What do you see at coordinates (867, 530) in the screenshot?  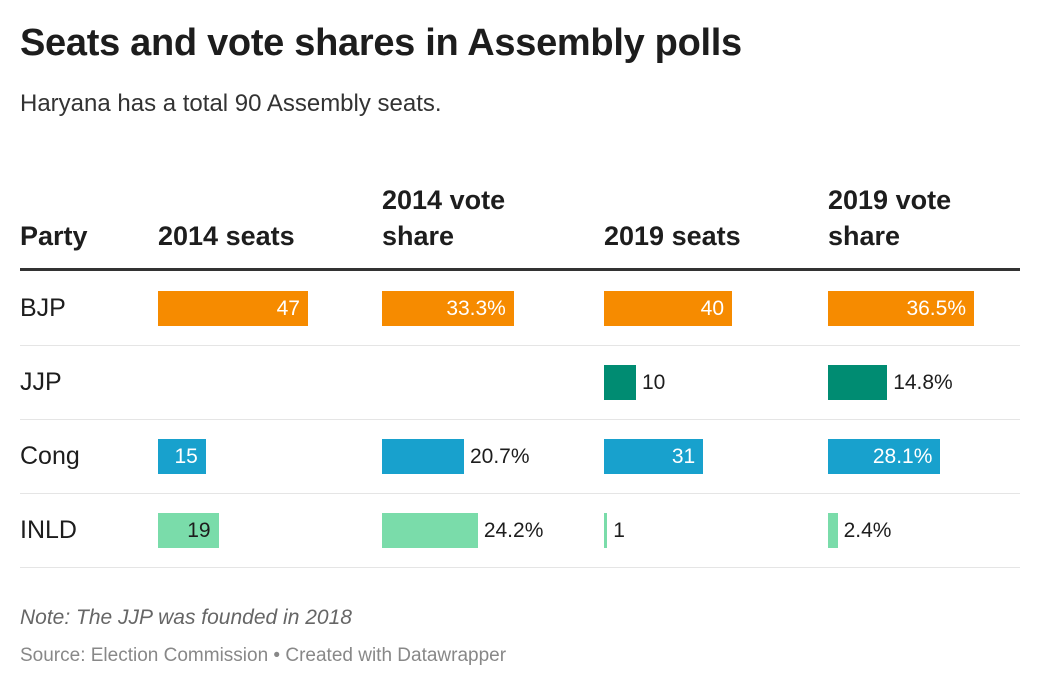 I see `value-label: 2.4%` at bounding box center [867, 530].